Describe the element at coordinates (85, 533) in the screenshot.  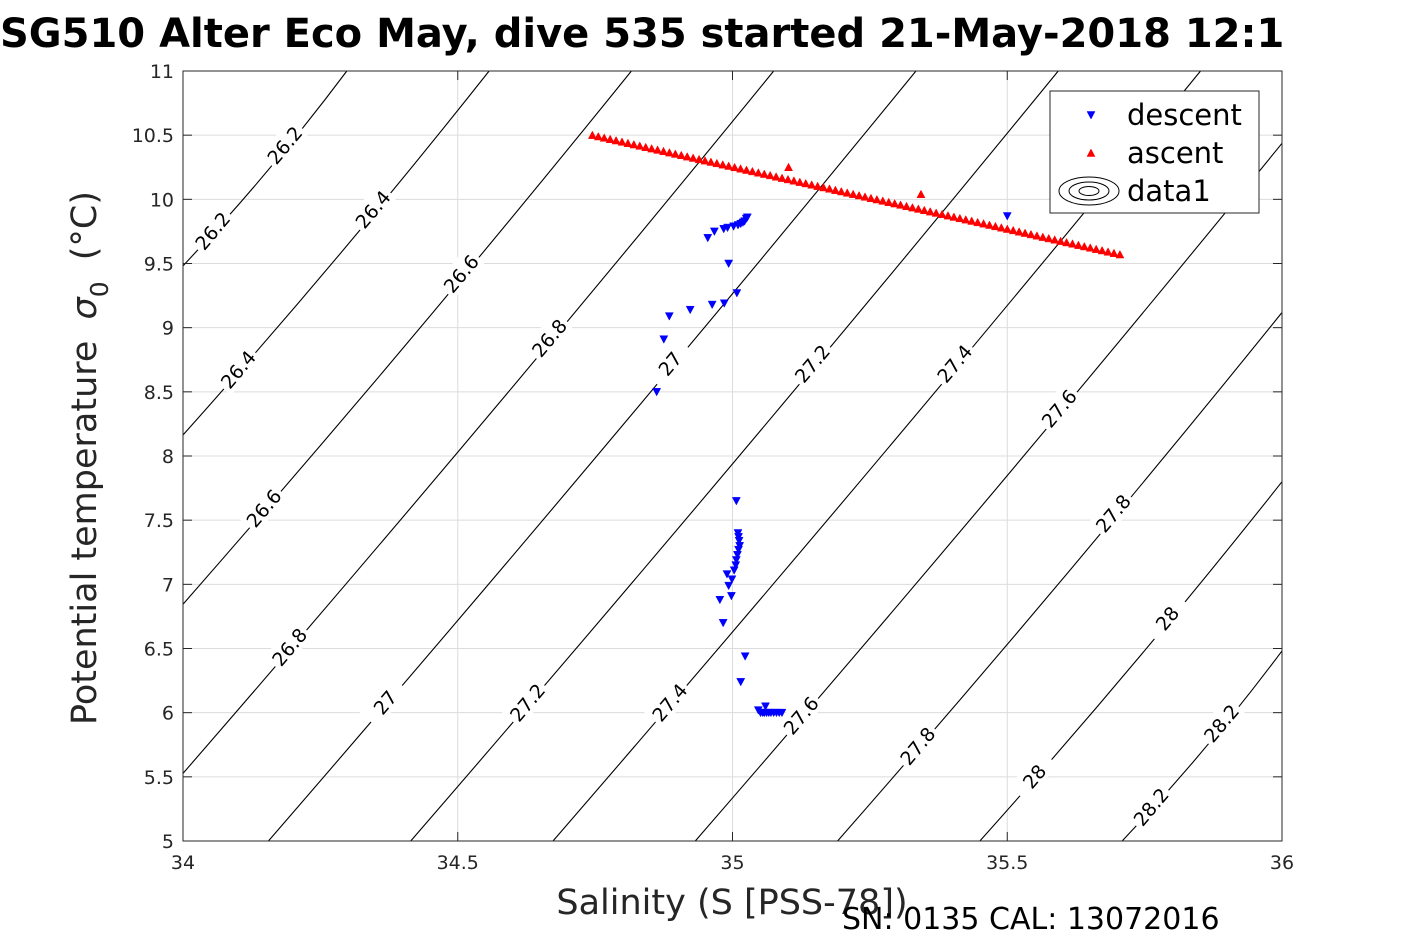
I see `y-axis-label-main: Potential temperature` at that location.